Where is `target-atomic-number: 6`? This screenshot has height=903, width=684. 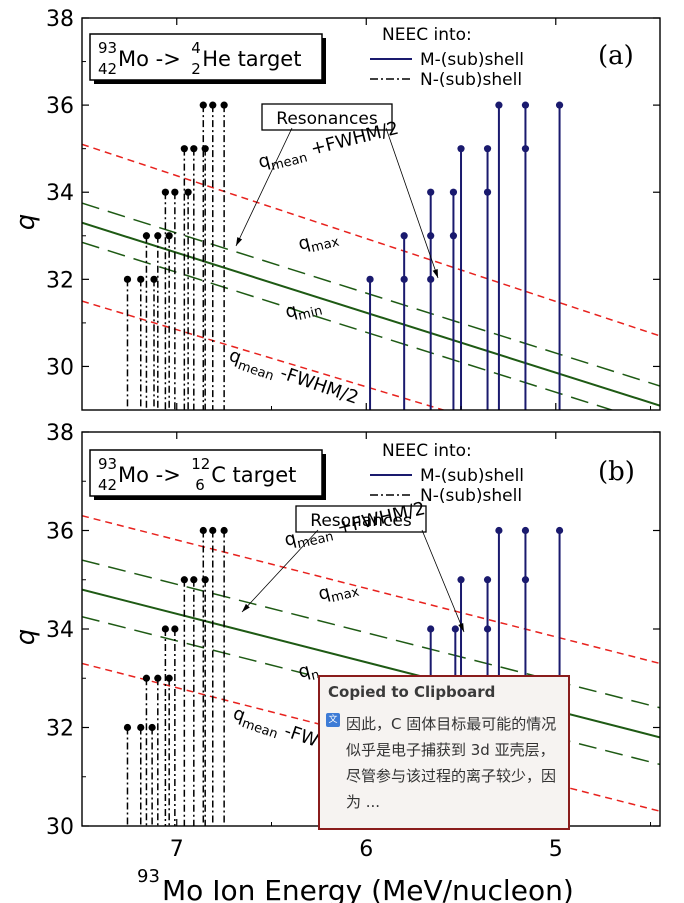
target-atomic-number: 6 is located at coordinates (200, 485).